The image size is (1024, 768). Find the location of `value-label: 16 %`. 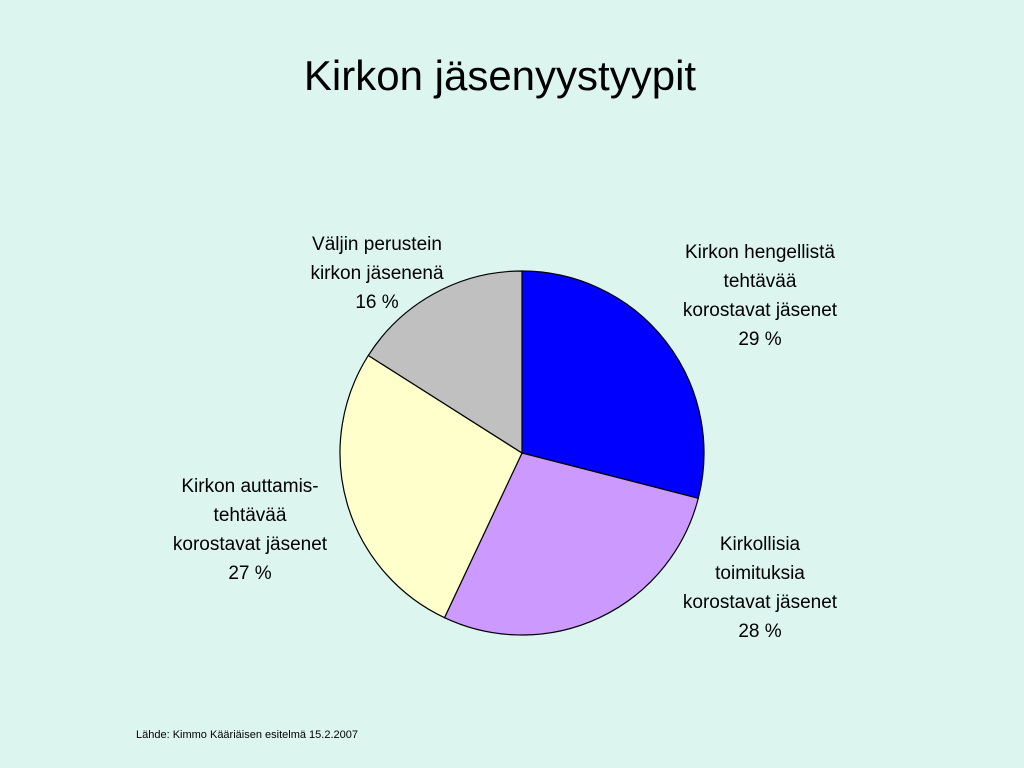

value-label: 16 % is located at coordinates (377, 302).